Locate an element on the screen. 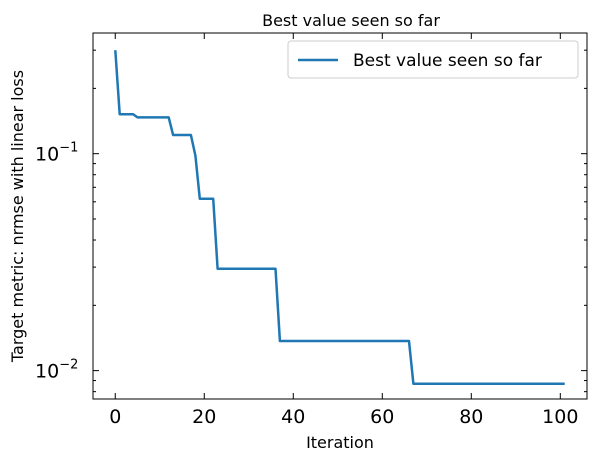  x-axis-label: Iteration is located at coordinates (340, 442).